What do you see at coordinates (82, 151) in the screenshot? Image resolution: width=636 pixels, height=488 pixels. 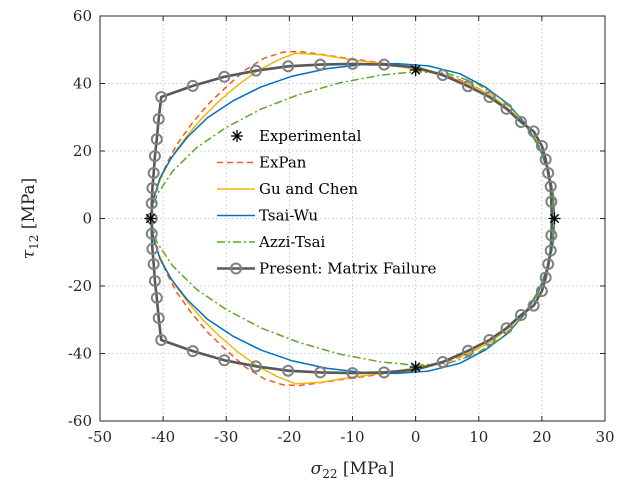 I see `y-tick-label: 20` at bounding box center [82, 151].